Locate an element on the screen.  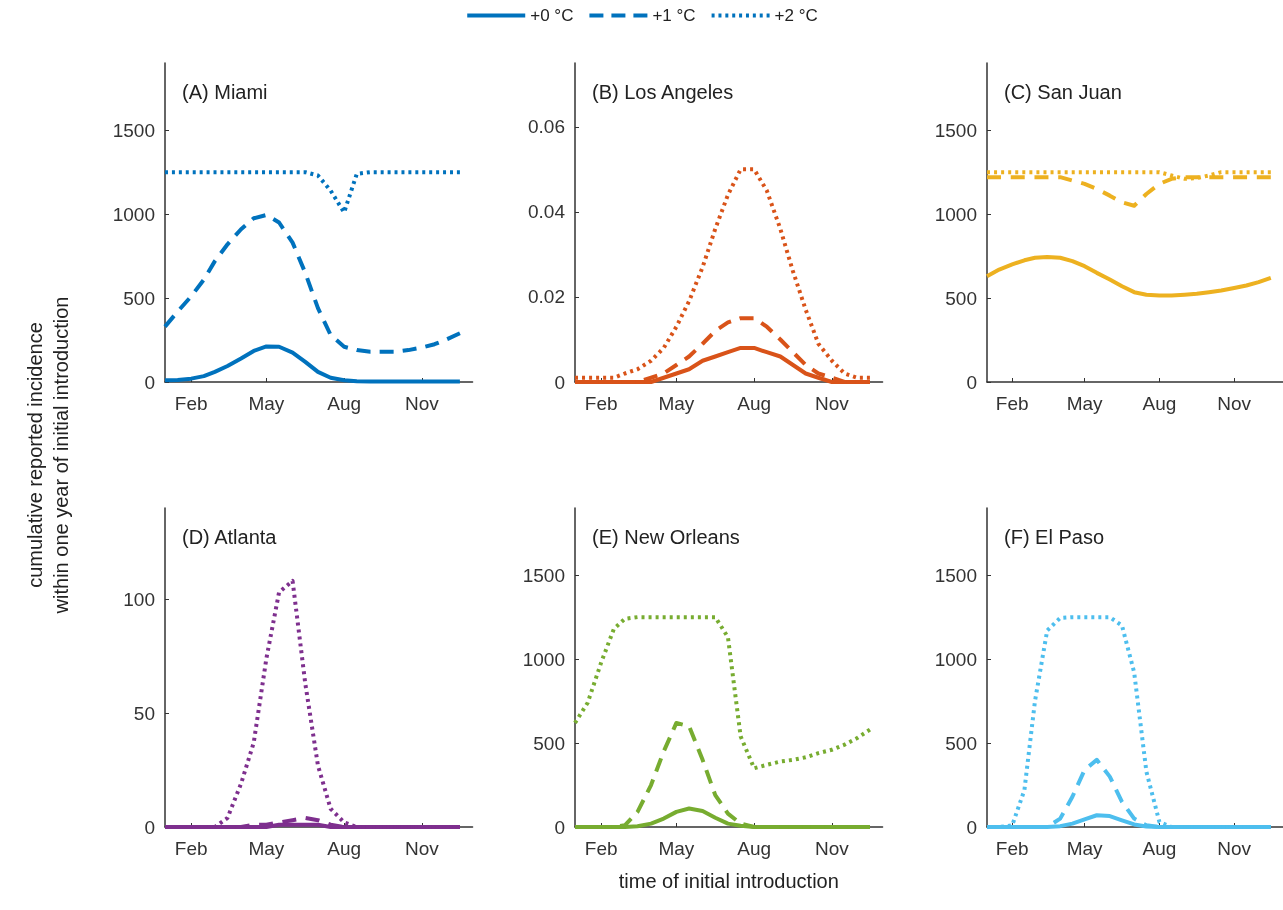
y-tick-label: 100 is located at coordinates (139, 599).